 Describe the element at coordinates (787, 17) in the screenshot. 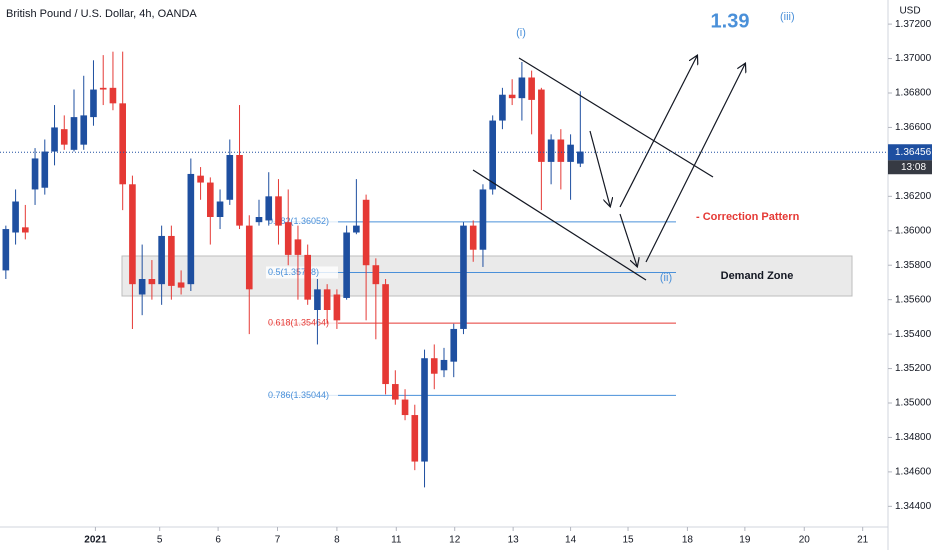

I see `wave-label: (iii)` at that location.